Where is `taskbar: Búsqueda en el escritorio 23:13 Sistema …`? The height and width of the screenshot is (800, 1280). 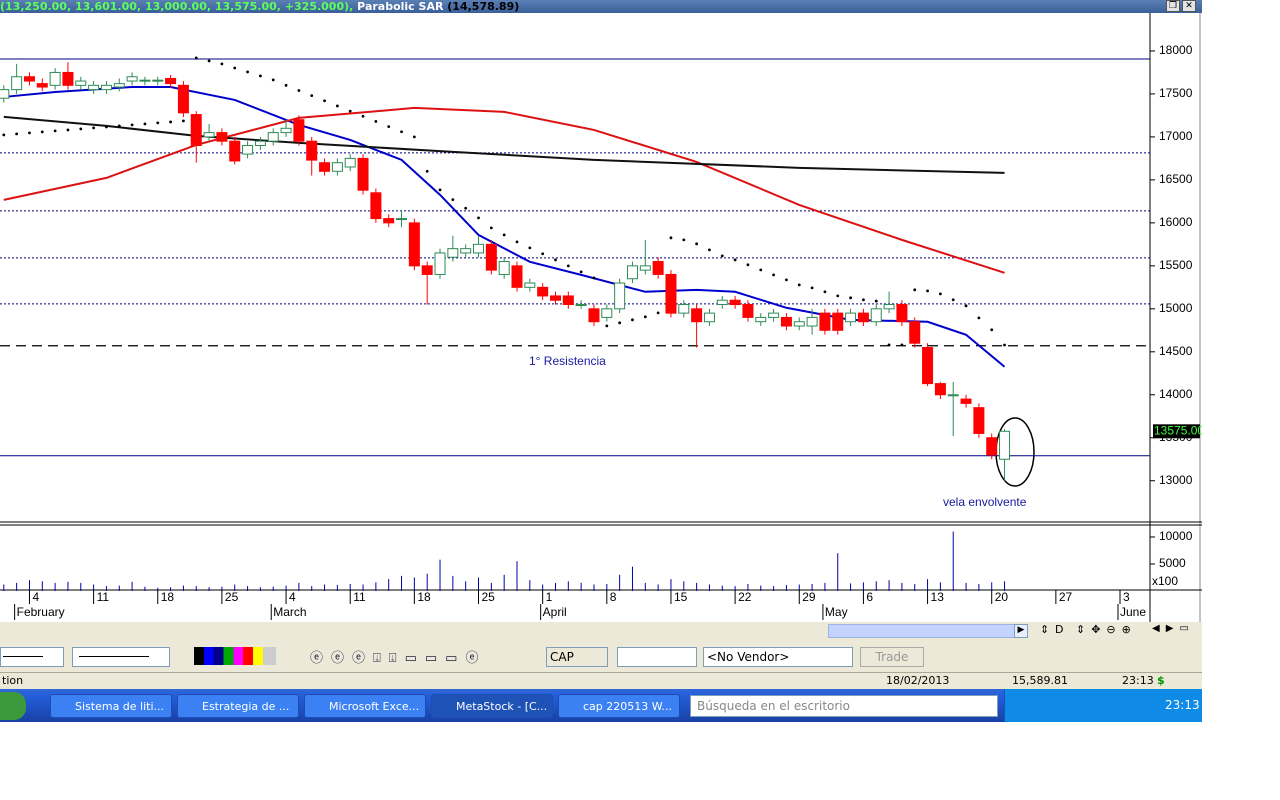 taskbar: Búsqueda en el escritorio 23:13 Sistema … is located at coordinates (601, 705).